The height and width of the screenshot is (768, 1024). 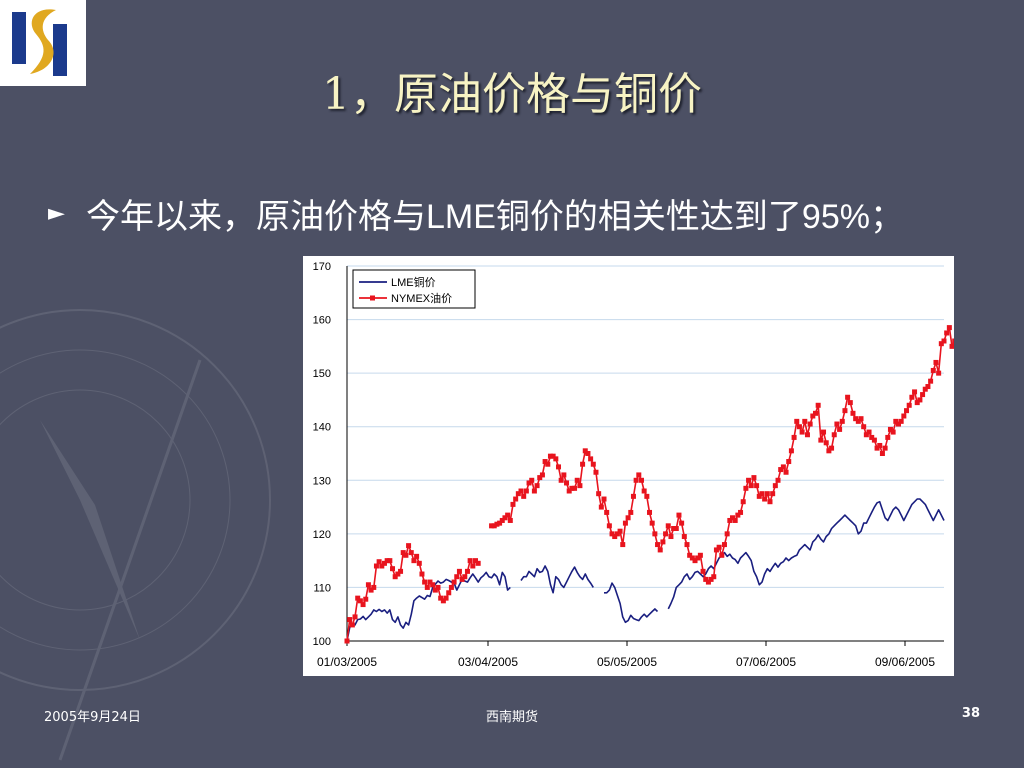 What do you see at coordinates (39, 42) in the screenshot?
I see `company-logo-icon` at bounding box center [39, 42].